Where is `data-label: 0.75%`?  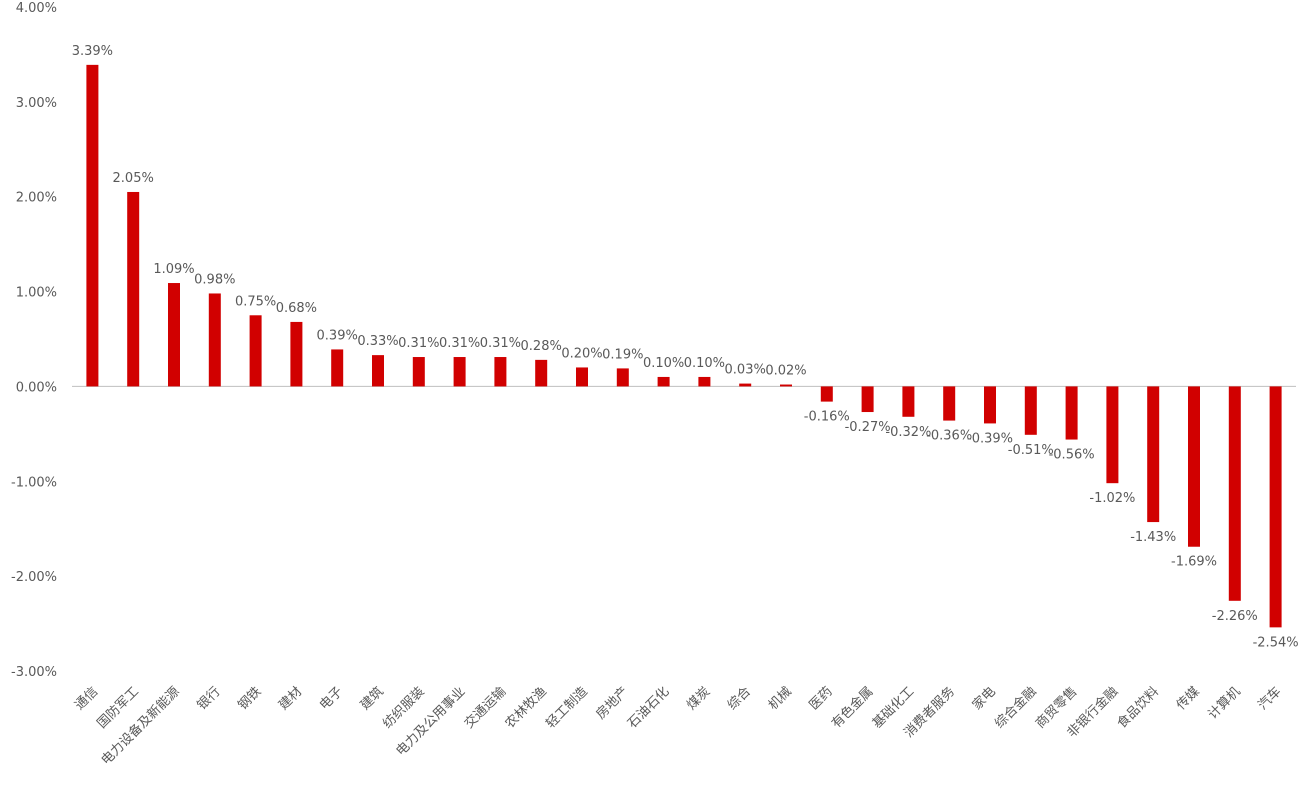 data-label: 0.75% is located at coordinates (255, 301).